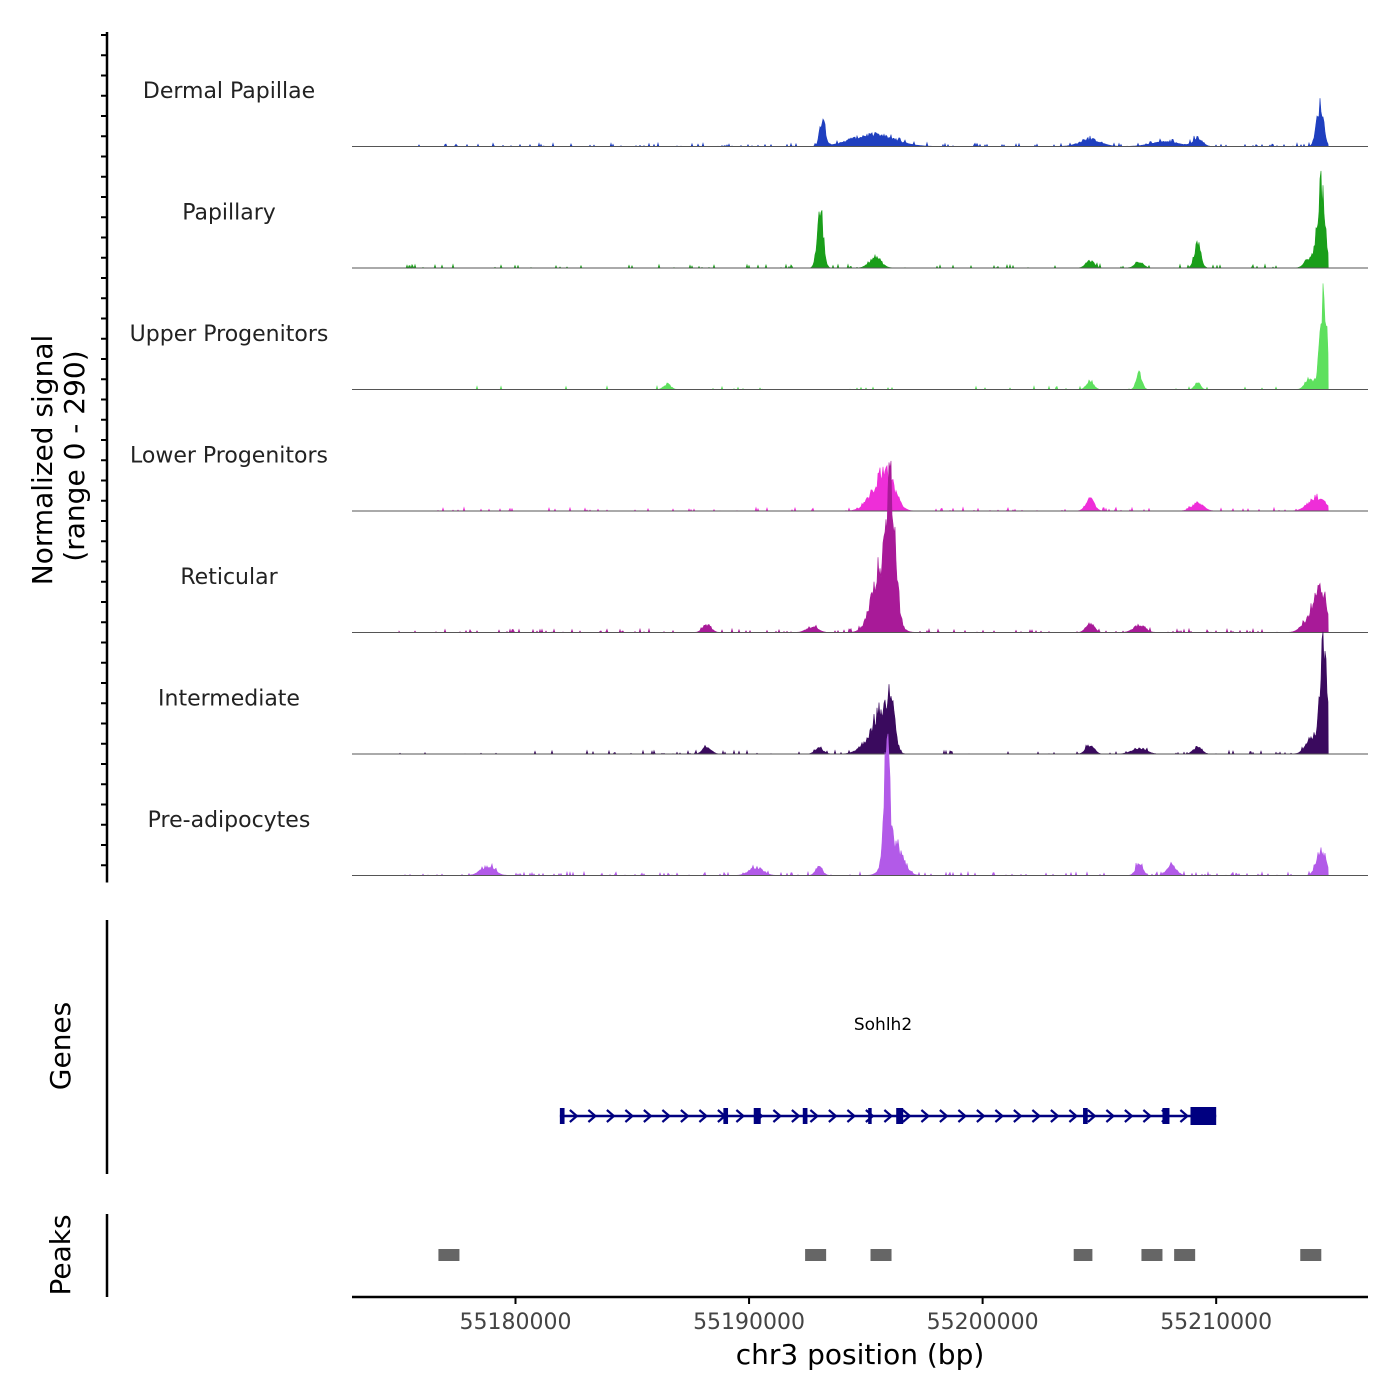  I want to click on signal-track: Lower Progenitors, so click(734, 455).